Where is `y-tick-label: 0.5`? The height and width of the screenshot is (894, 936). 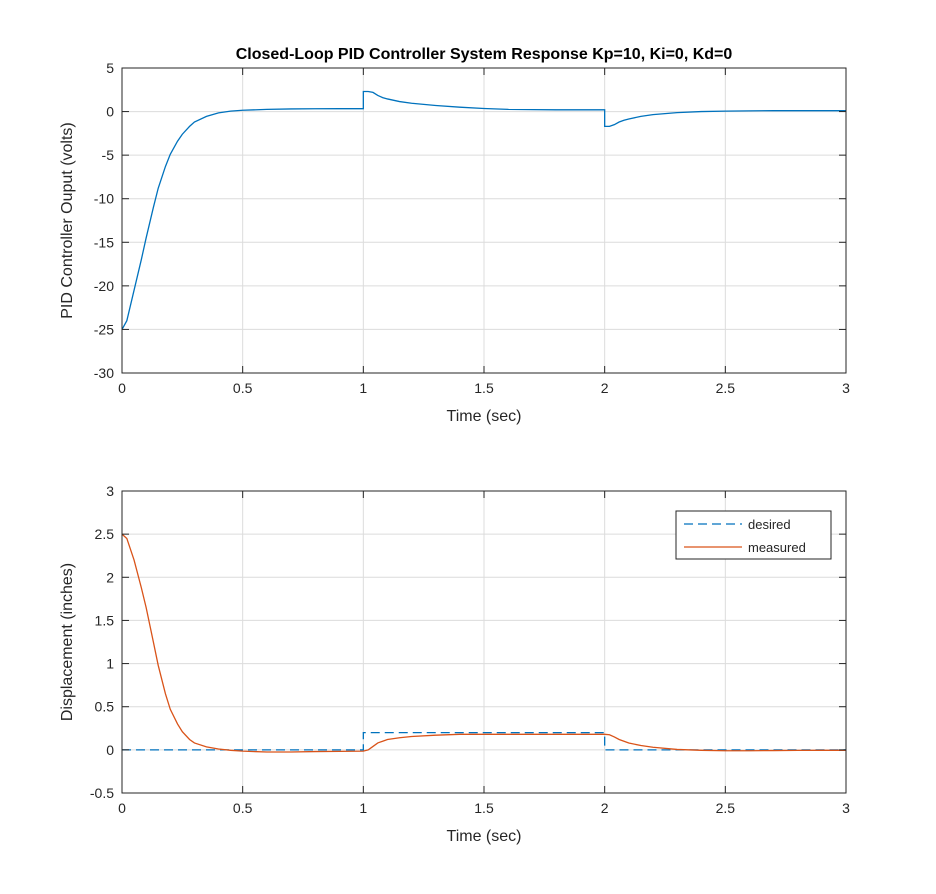
y-tick-label: 0.5 is located at coordinates (105, 707).